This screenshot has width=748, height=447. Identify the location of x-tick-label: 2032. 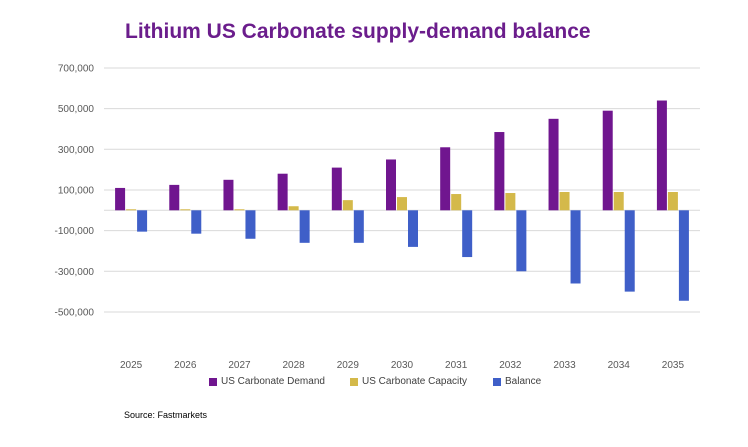
(510, 365).